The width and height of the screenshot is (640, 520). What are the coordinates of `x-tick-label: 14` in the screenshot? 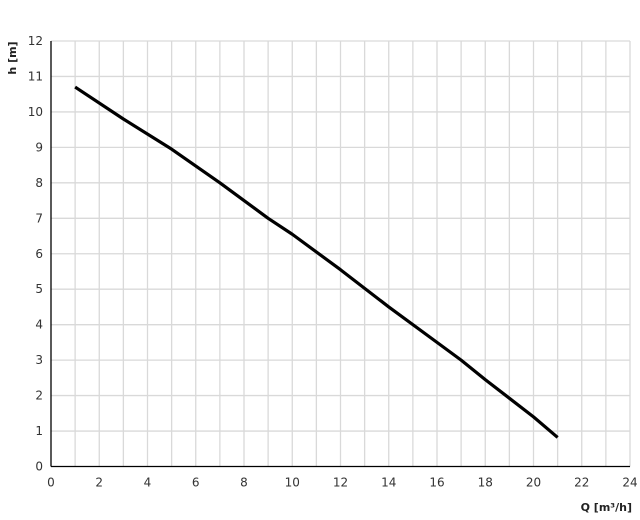 It's located at (388, 483).